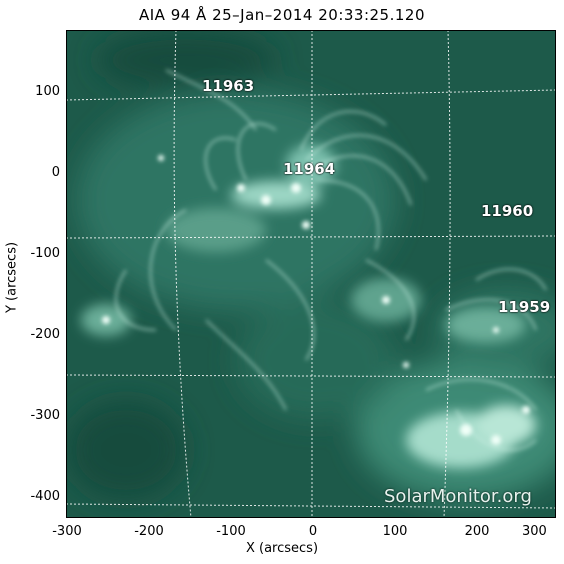 This screenshot has width=564, height=564. What do you see at coordinates (47, 91) in the screenshot?
I see `y-tick-label: 100` at bounding box center [47, 91].